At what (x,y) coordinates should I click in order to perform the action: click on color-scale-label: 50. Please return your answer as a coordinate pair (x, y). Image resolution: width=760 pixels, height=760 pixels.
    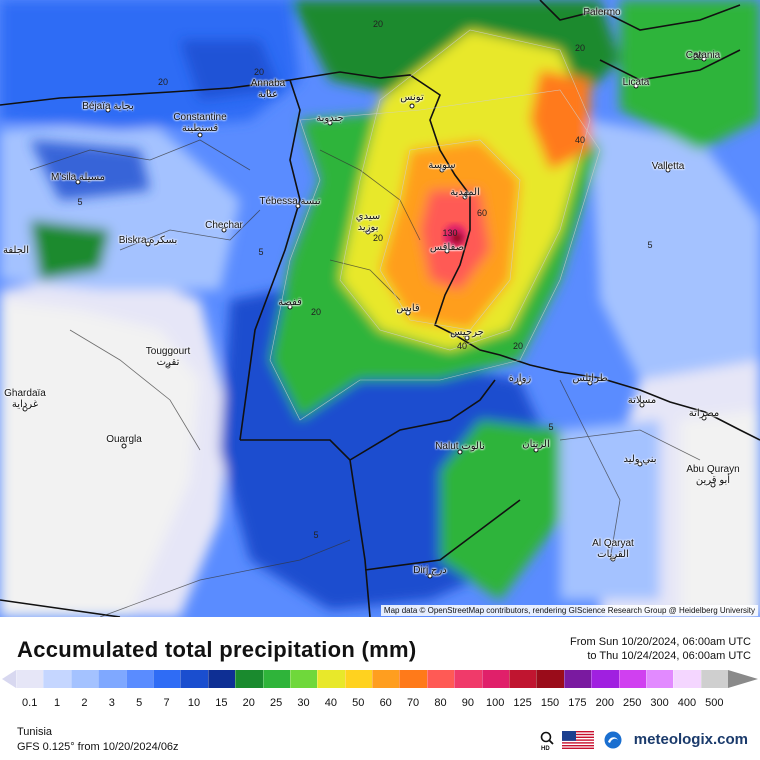
    Looking at the image, I should click on (358, 703).